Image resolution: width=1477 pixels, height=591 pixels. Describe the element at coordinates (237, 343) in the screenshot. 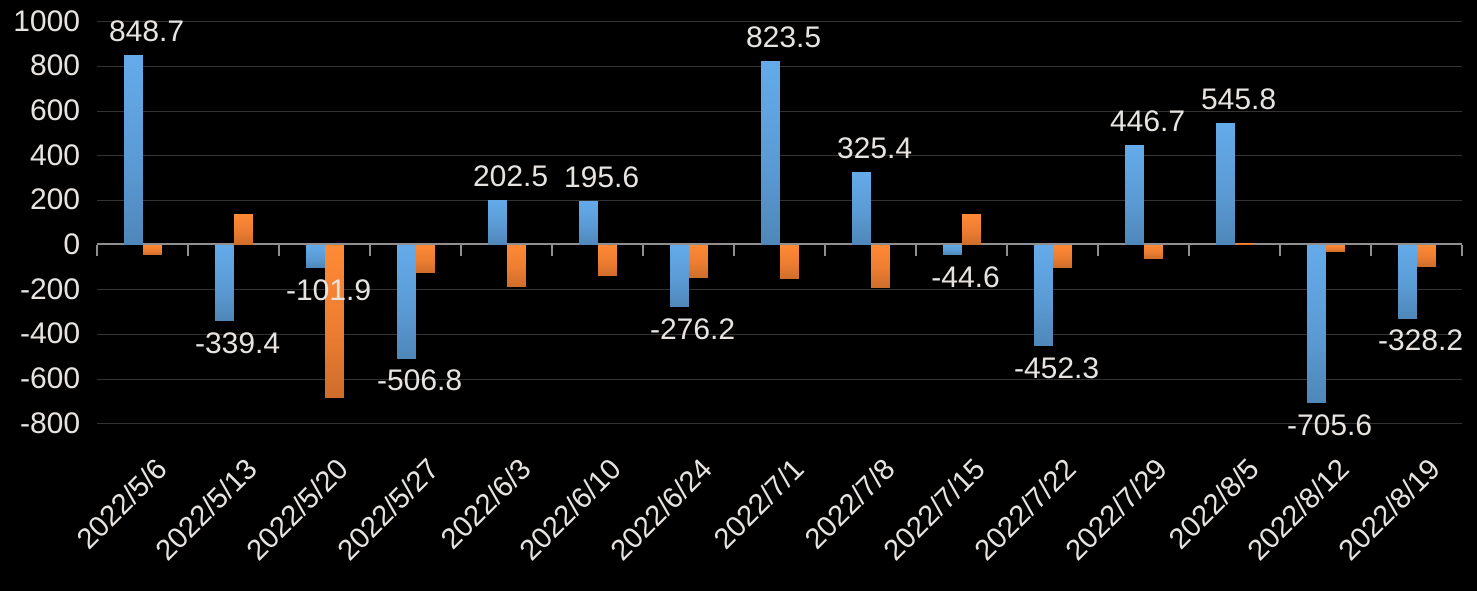

I see `data-label: -339.4` at that location.